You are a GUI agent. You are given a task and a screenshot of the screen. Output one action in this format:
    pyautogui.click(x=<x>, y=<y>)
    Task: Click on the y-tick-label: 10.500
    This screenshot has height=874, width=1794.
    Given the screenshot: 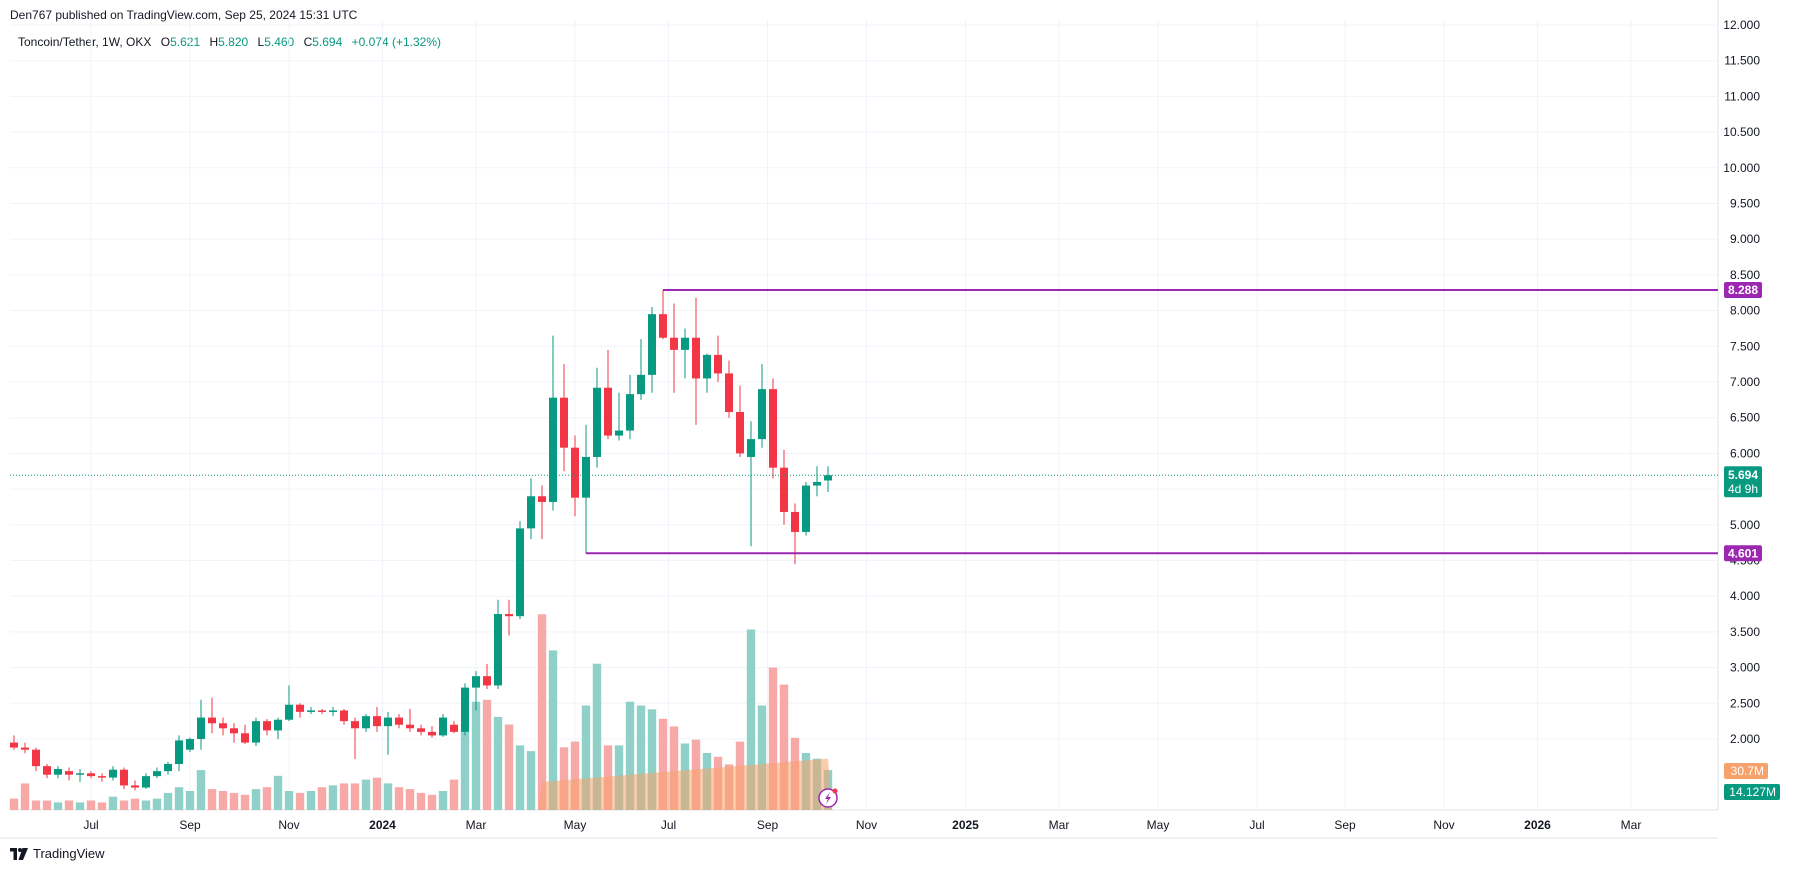 What is the action you would take?
    pyautogui.click(x=1741, y=132)
    